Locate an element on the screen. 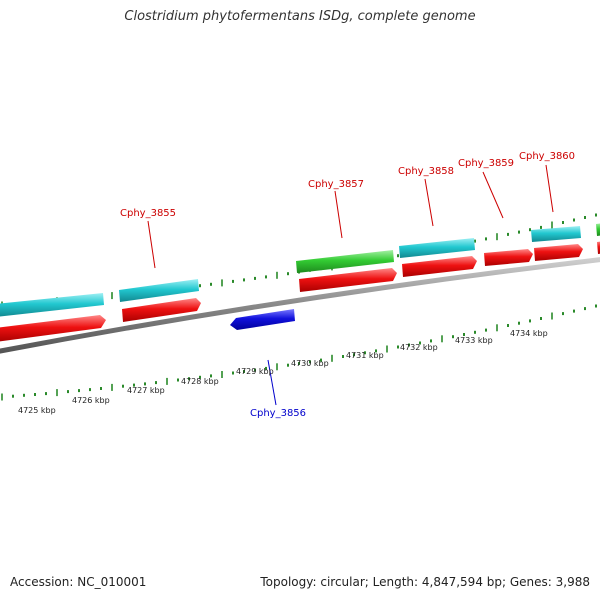  gene-label: Cphy_3859 is located at coordinates (486, 163).